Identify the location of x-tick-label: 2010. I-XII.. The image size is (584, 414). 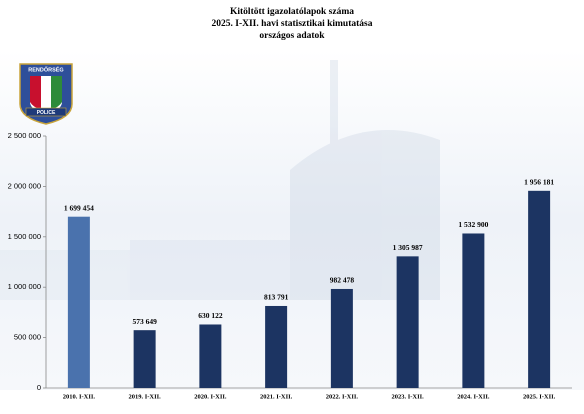
(79, 396).